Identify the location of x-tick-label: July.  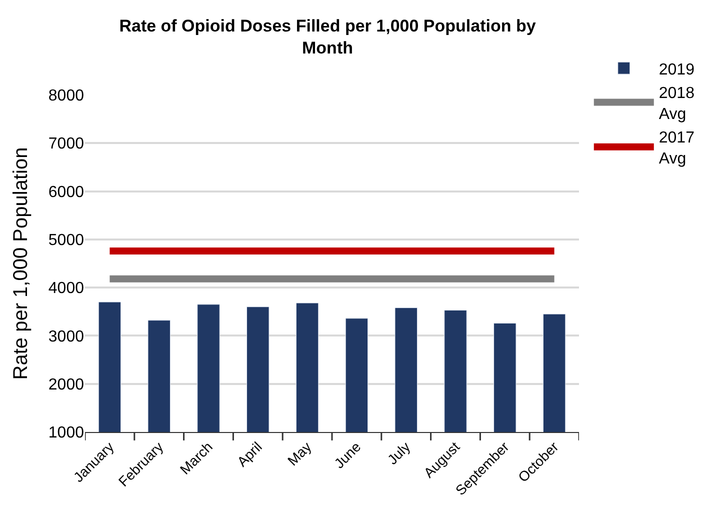
(399, 453).